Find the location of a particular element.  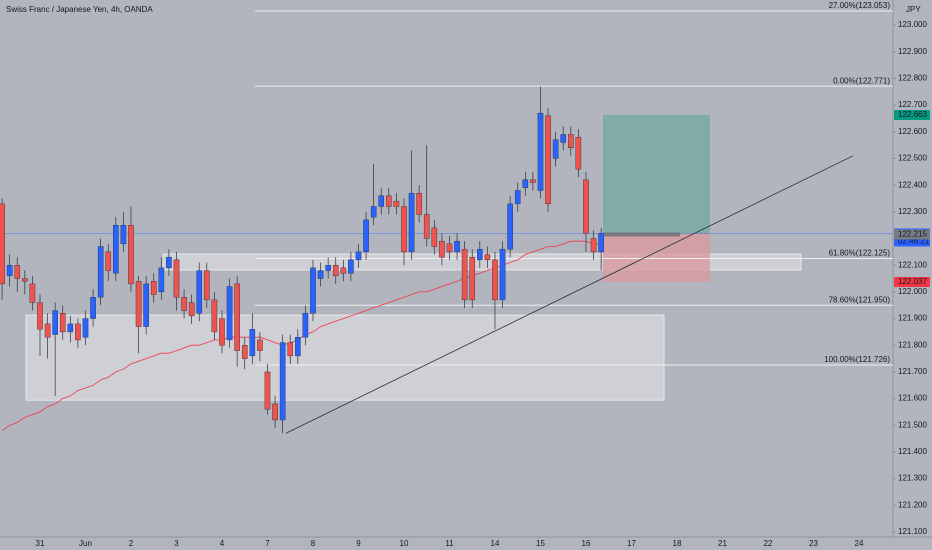

x-tick-label: 15 is located at coordinates (540, 543).